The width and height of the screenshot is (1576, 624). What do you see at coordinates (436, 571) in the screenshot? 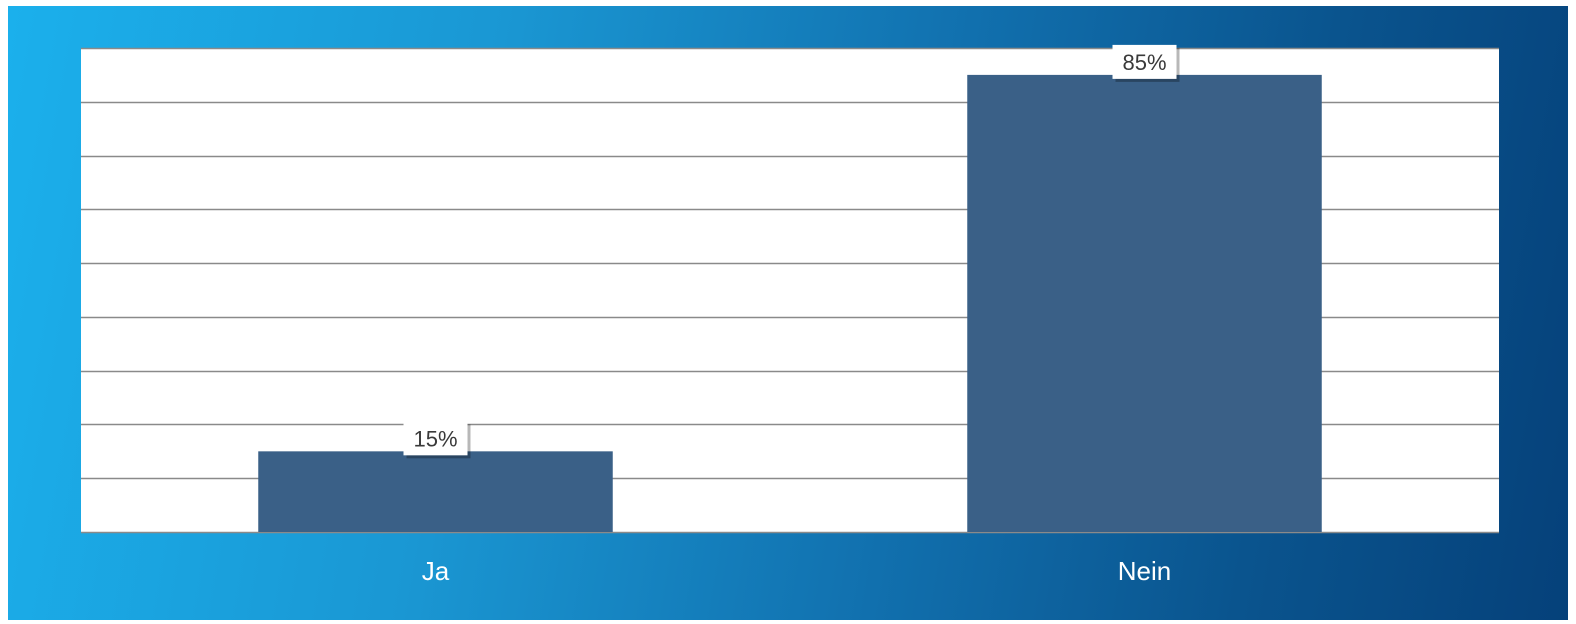
I see `x-tick-label-ja: Ja` at bounding box center [436, 571].